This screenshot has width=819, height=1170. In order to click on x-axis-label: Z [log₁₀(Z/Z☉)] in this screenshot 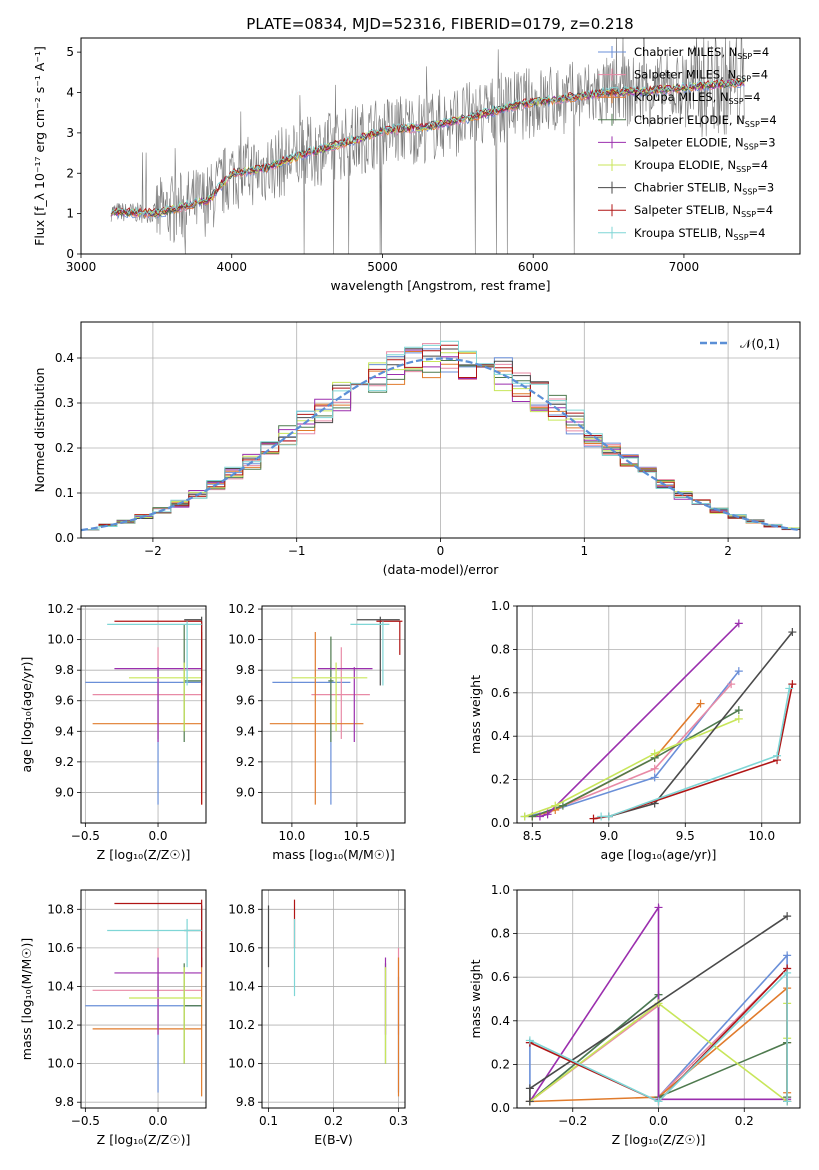, I will do `click(144, 1139)`.